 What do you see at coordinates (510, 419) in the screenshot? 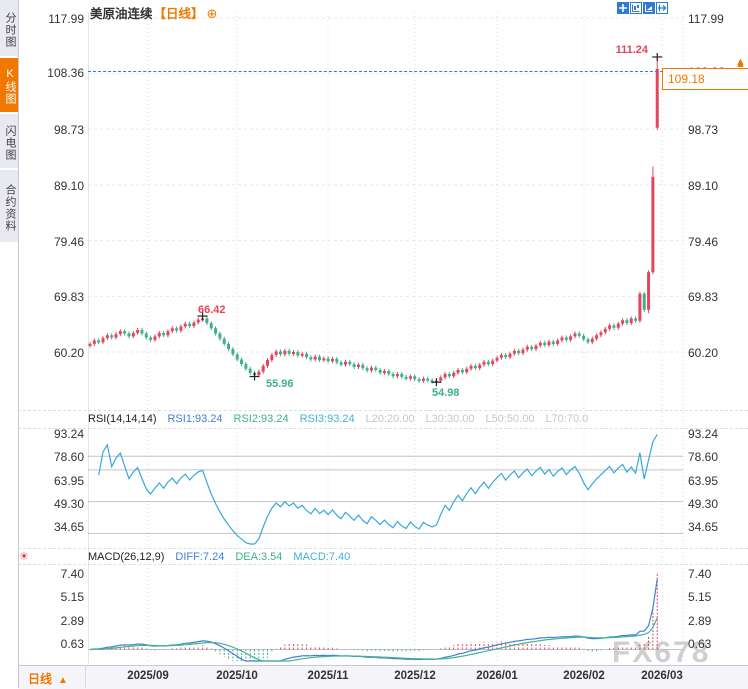
I see `rsi-l50: L50:50.00` at bounding box center [510, 419].